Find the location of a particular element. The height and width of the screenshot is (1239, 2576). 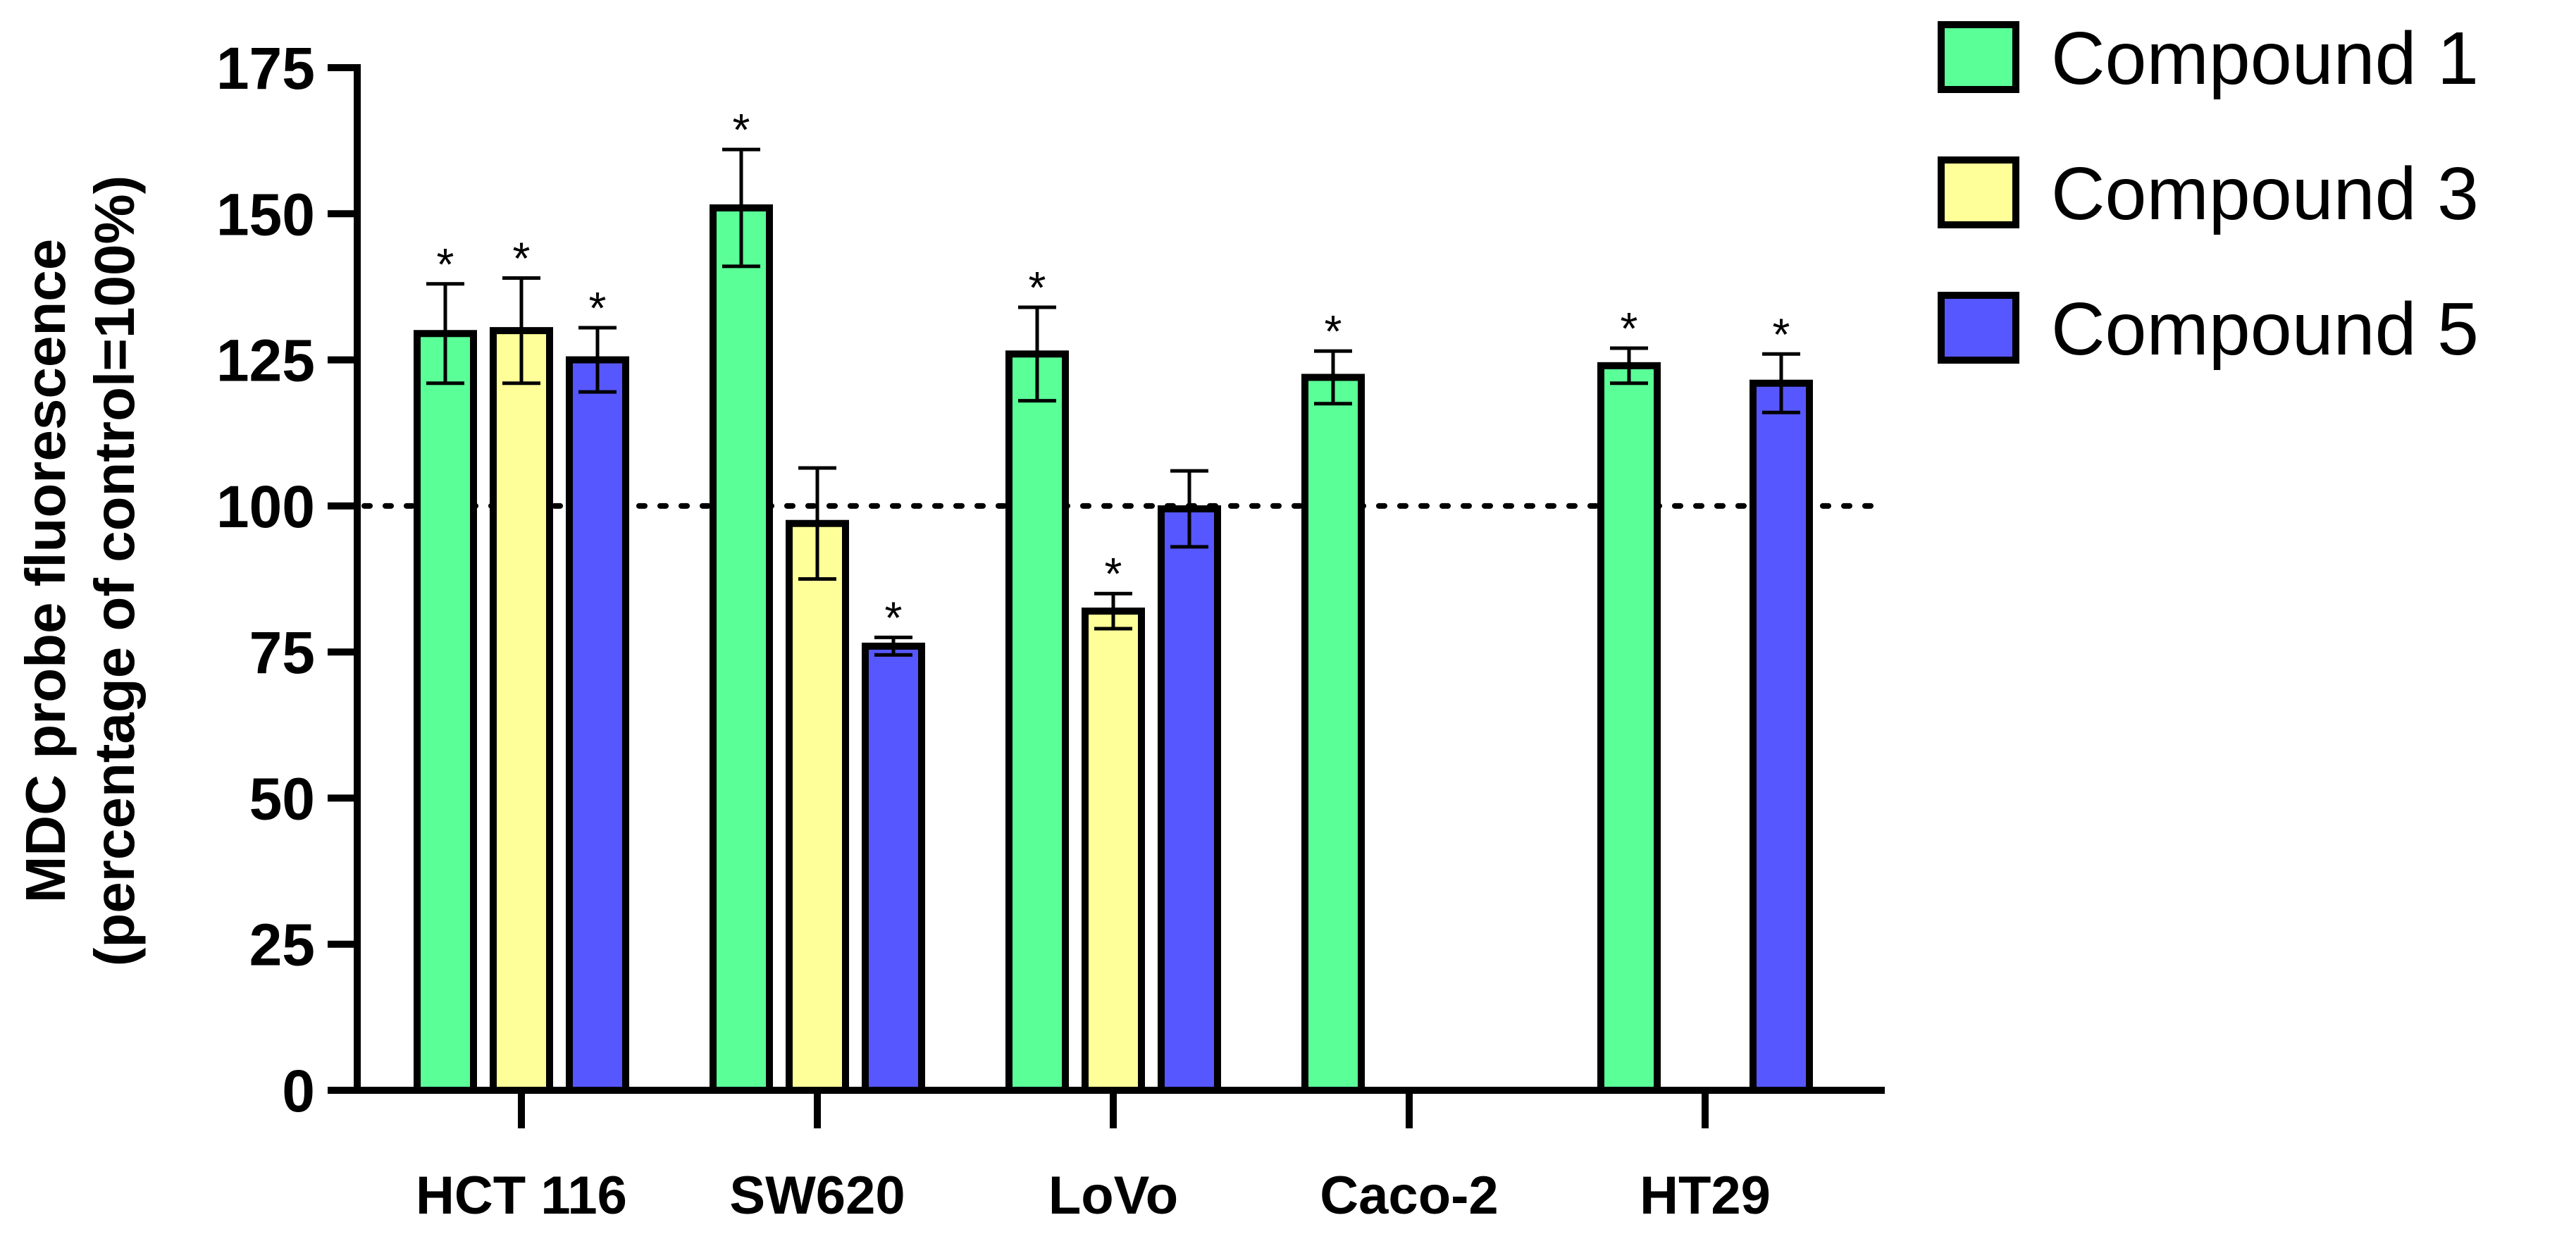

legend-label-compound-3: Compound 3 is located at coordinates (2265, 193).